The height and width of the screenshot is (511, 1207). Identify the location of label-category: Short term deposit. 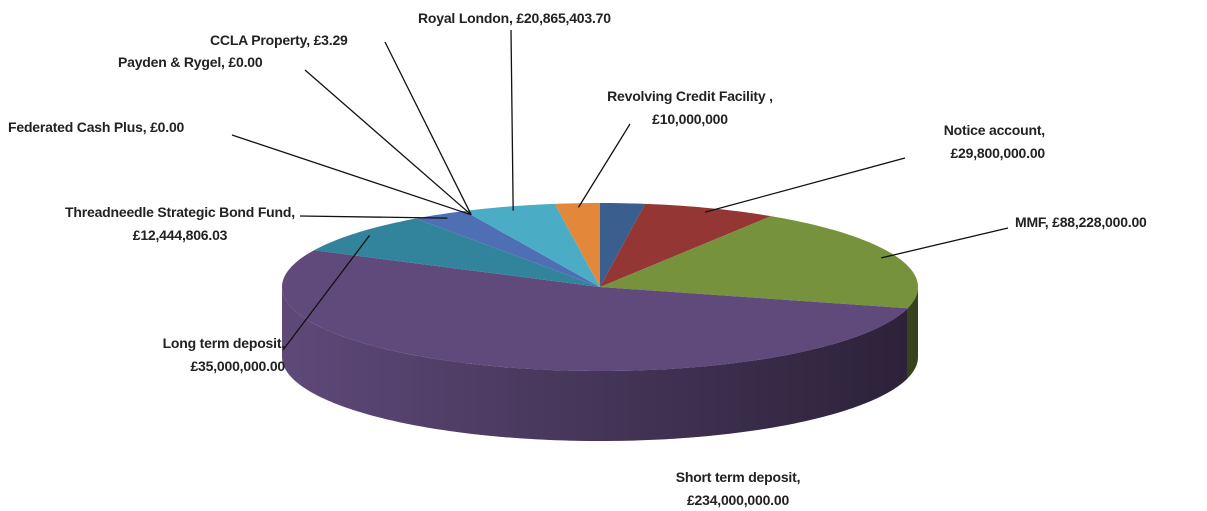
(736, 477).